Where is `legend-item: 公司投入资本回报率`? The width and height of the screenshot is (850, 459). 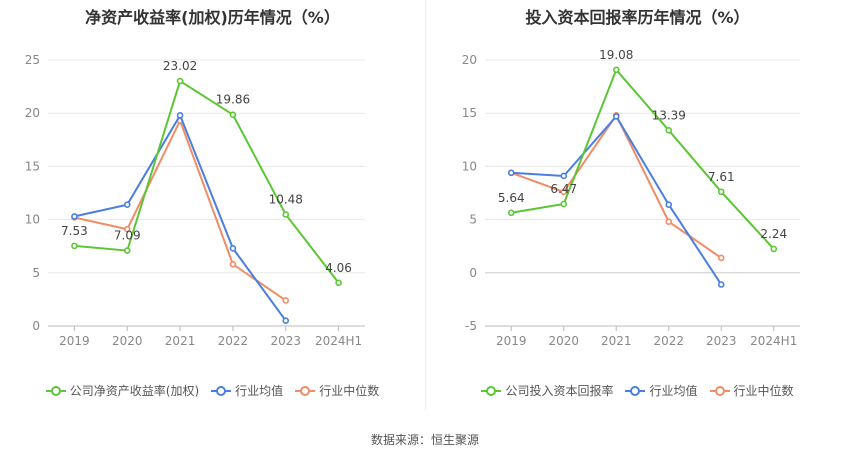
legend-item: 公司投入资本回报率 is located at coordinates (547, 390).